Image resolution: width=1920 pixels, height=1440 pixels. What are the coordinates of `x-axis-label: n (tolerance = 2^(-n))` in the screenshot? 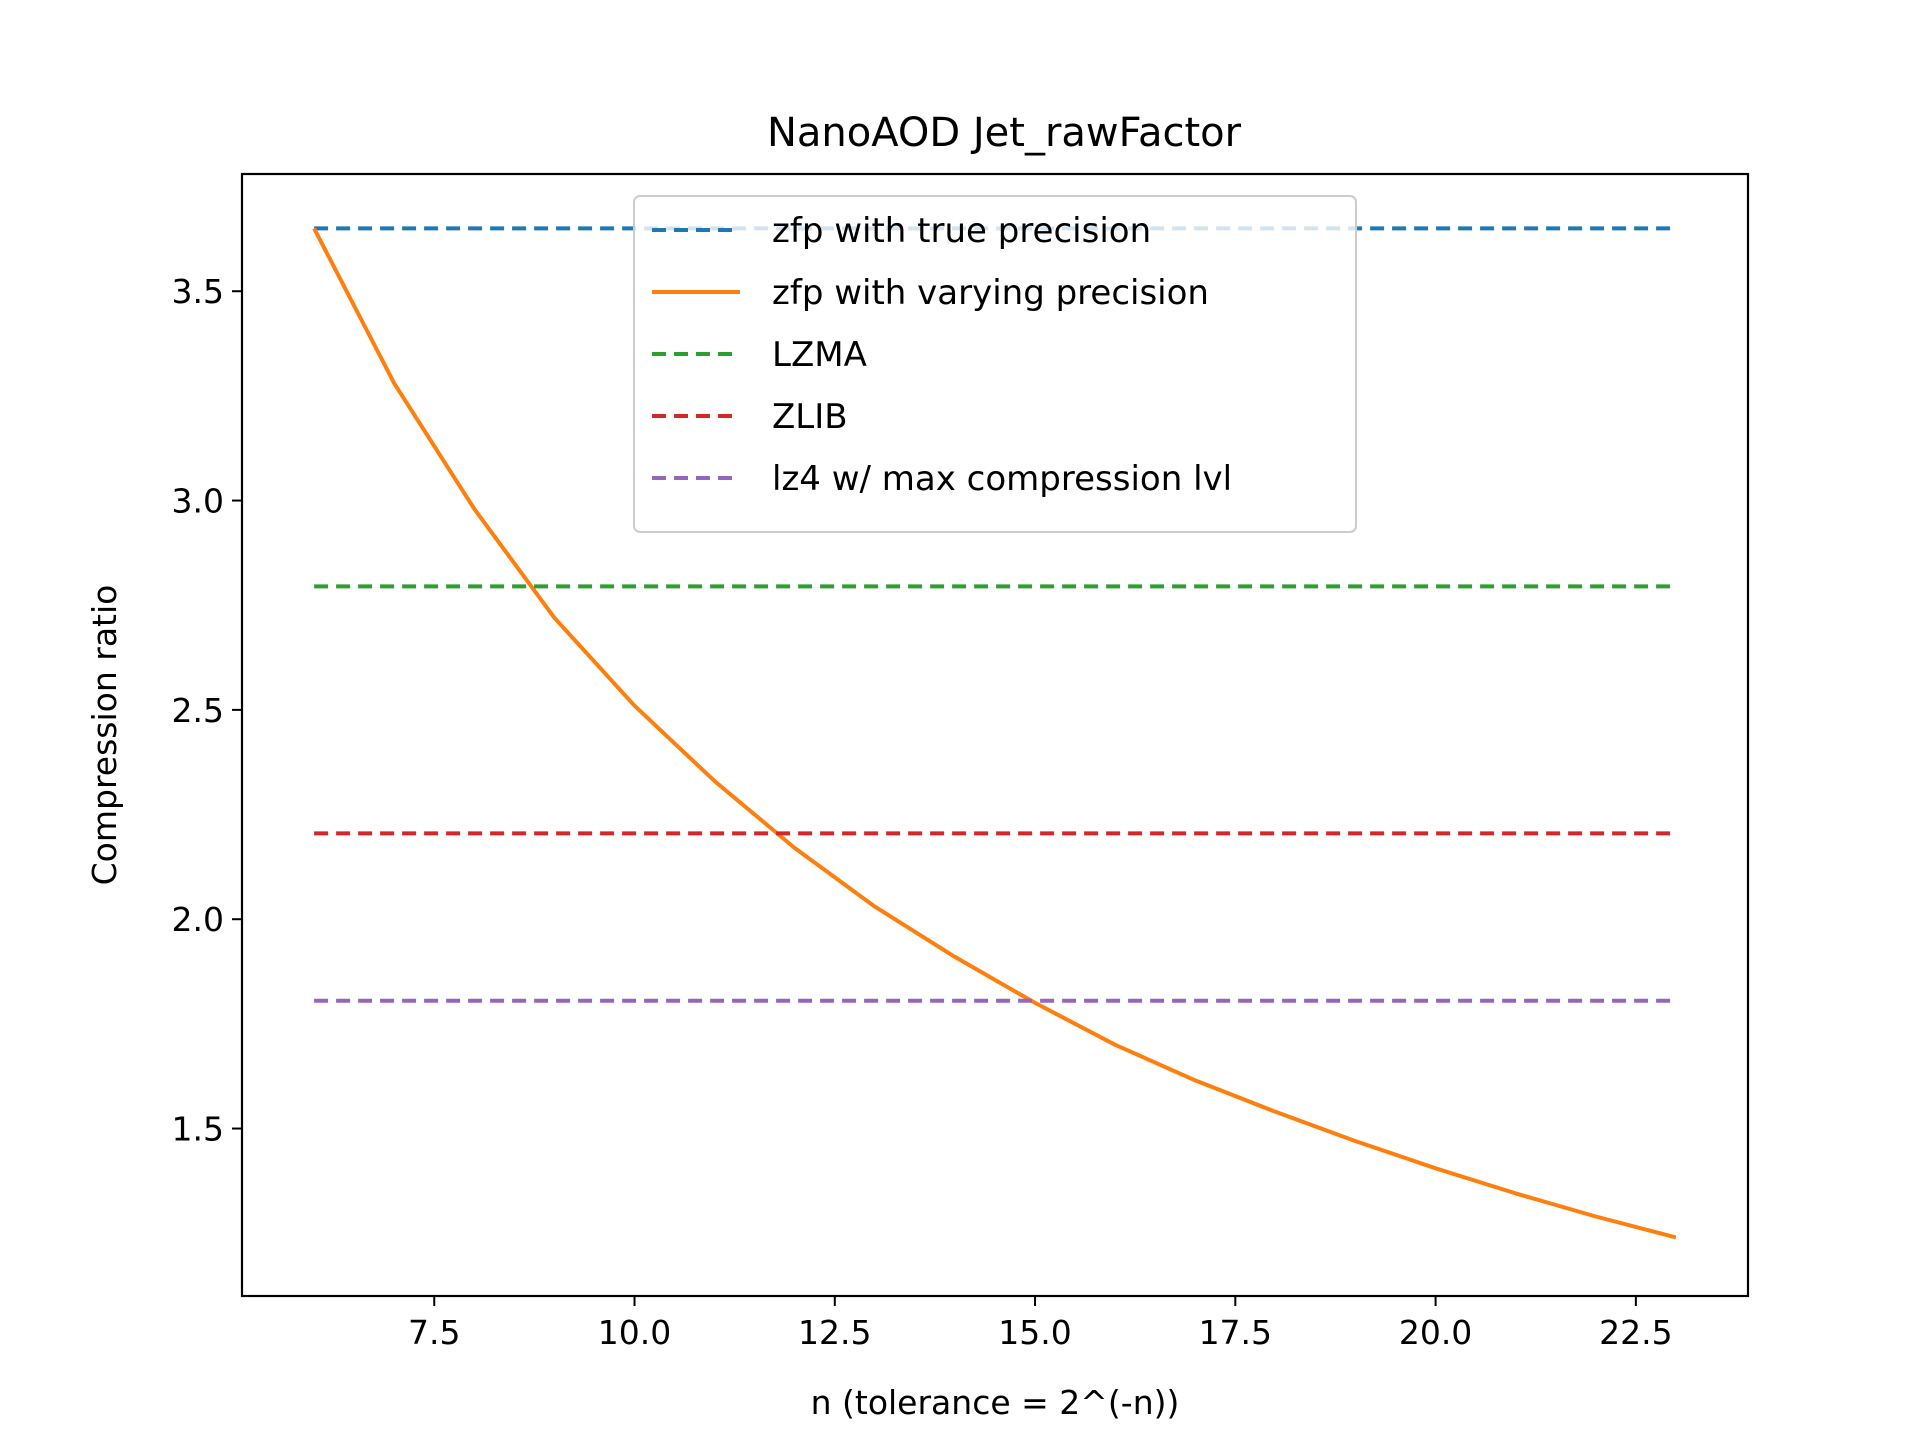 It's located at (995, 1402).